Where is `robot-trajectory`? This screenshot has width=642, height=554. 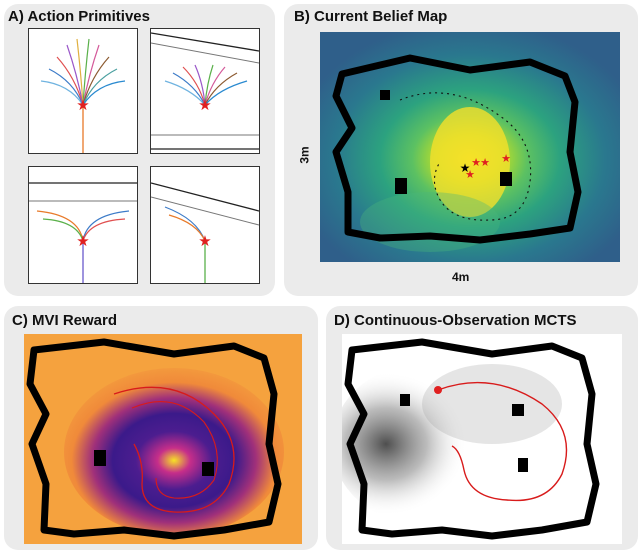 robot-trajectory is located at coordinates (465, 156).